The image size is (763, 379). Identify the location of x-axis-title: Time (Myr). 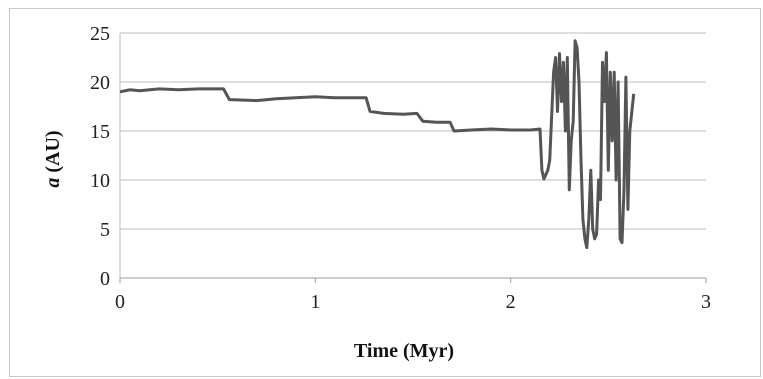
(404, 351).